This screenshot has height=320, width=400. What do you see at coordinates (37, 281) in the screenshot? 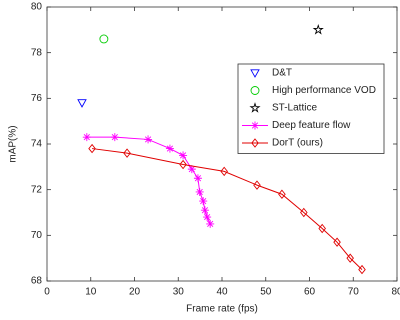
I see `y-tick-label: 68` at bounding box center [37, 281].